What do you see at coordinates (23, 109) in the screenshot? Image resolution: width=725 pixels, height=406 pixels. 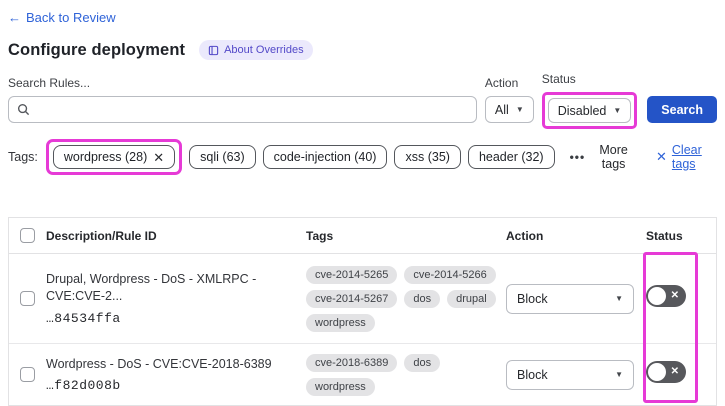 I see `search-icon` at bounding box center [23, 109].